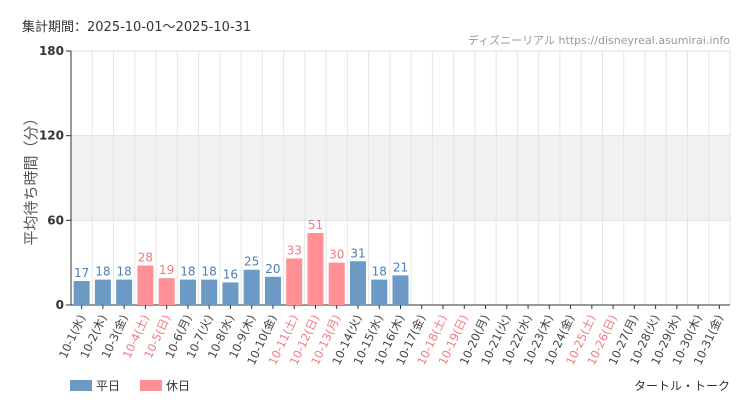  I want to click on legend-label-holiday: 休日, so click(178, 386).